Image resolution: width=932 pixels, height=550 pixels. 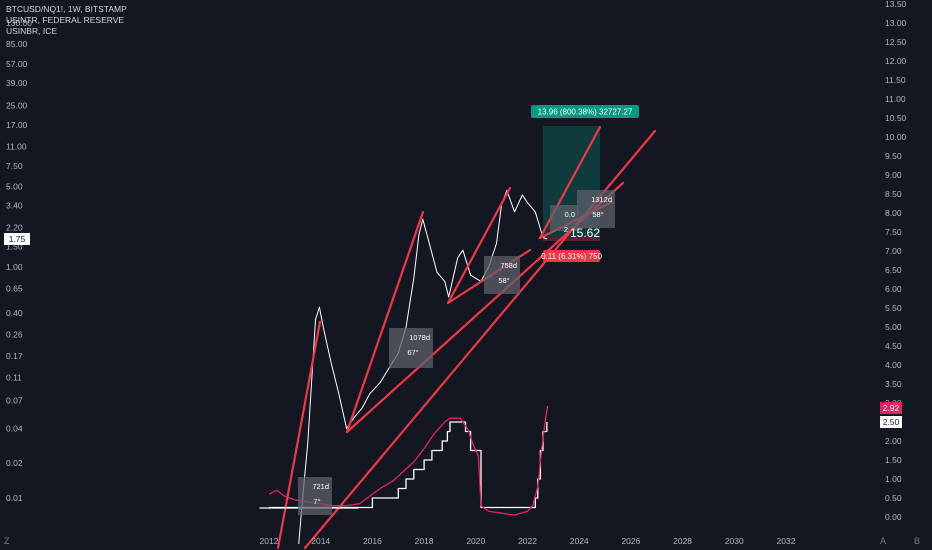 What do you see at coordinates (320, 541) in the screenshot?
I see `x-tick-label: 2014` at bounding box center [320, 541].